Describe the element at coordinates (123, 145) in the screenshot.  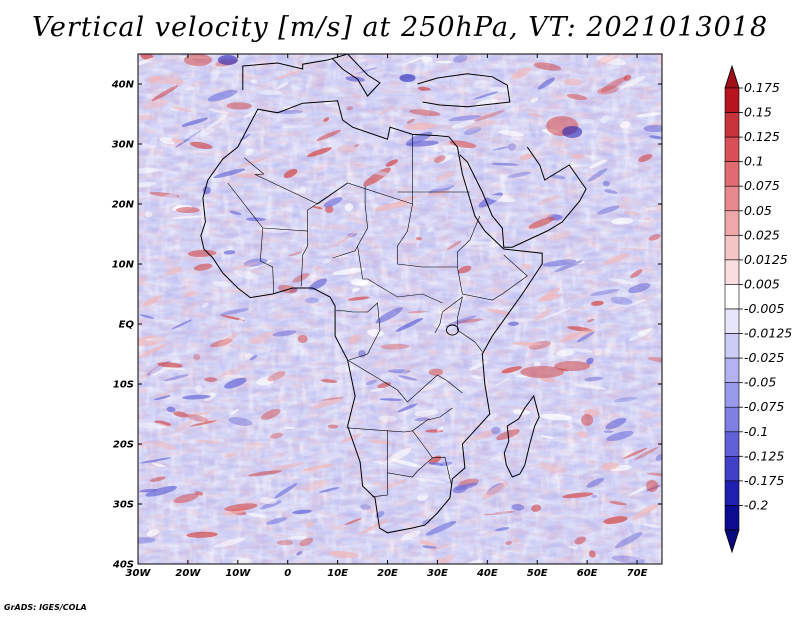
I see `lat-tick-label: 30N` at that location.